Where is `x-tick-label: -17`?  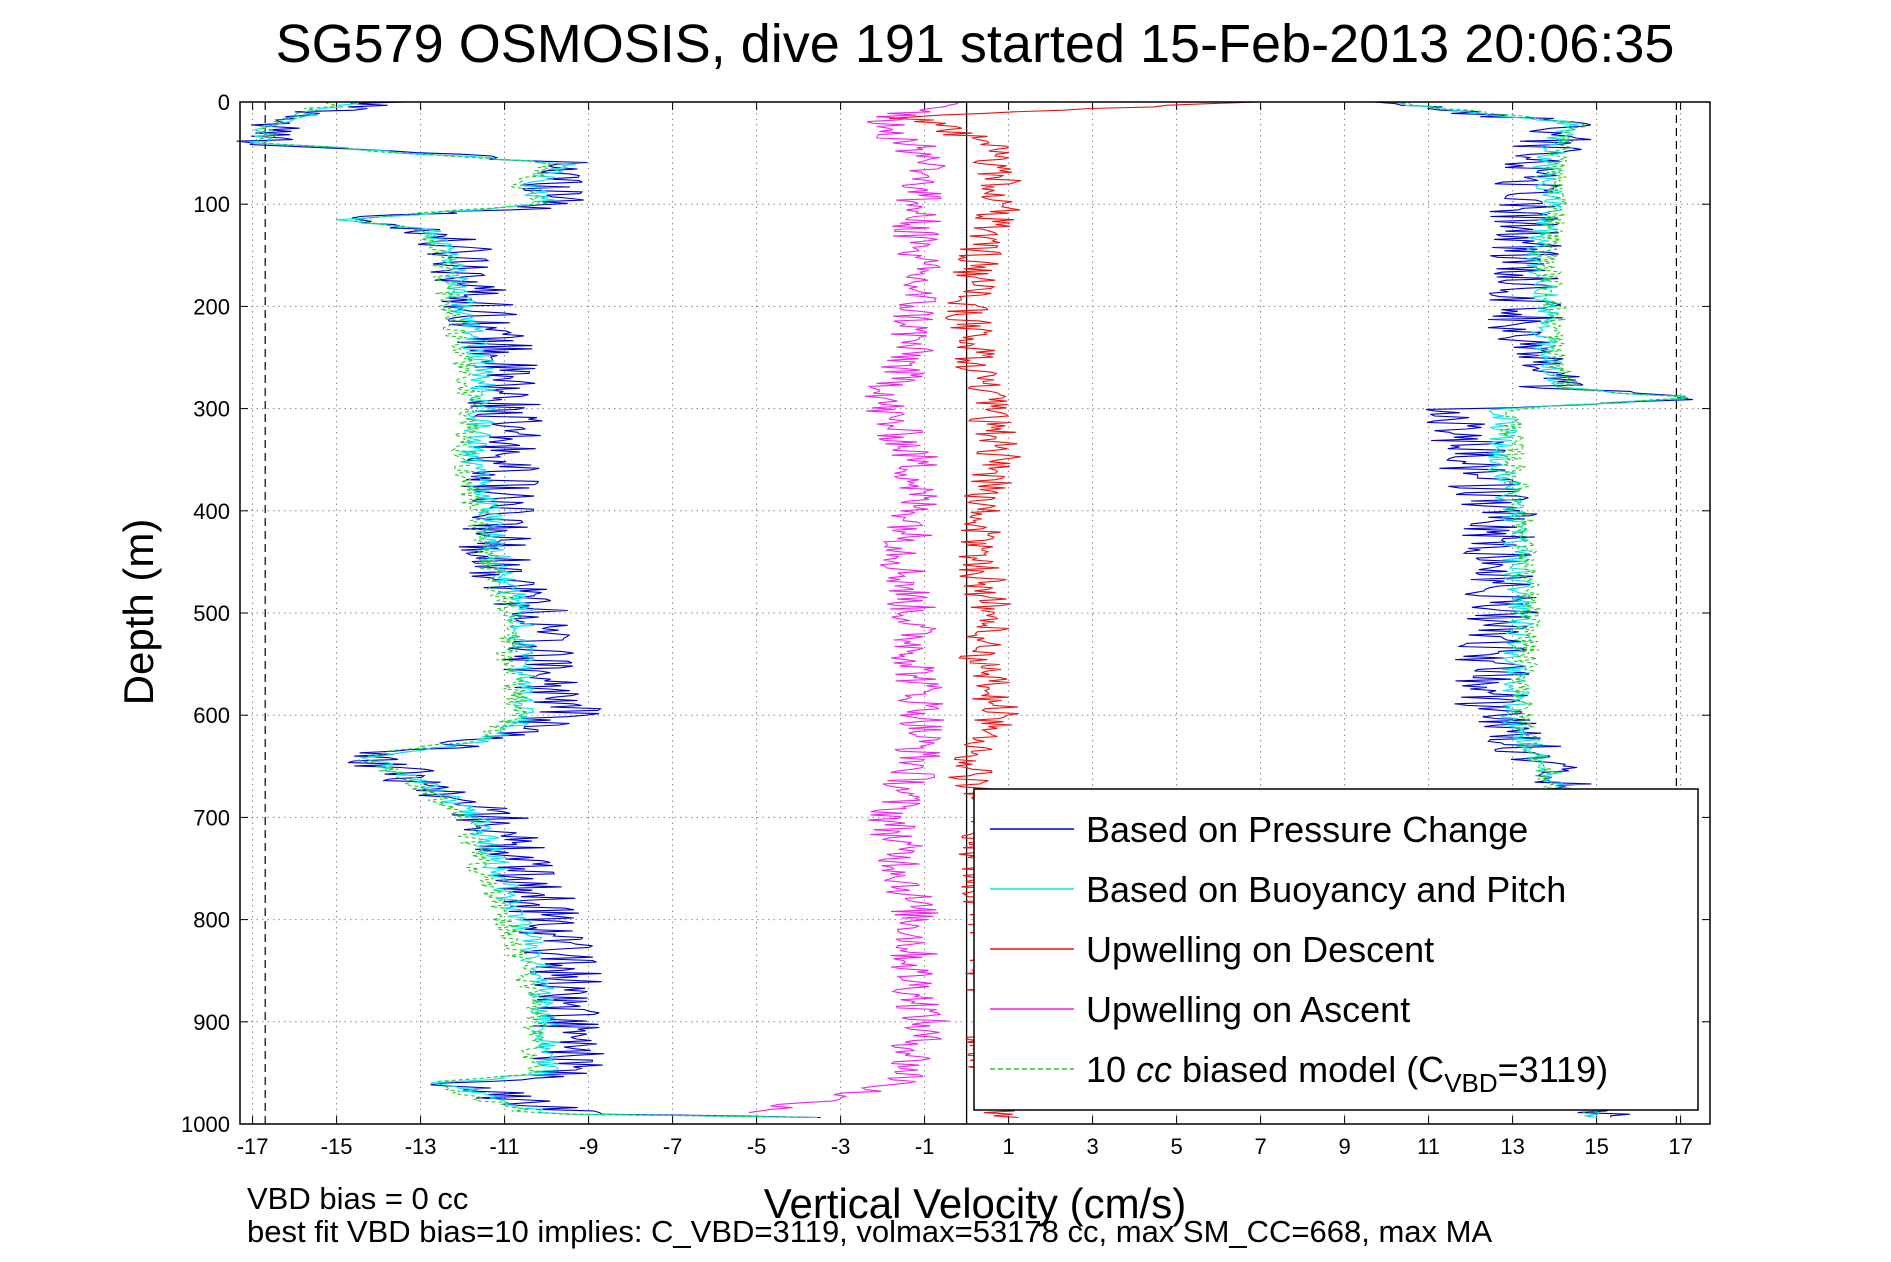
x-tick-label: -17 is located at coordinates (253, 1146).